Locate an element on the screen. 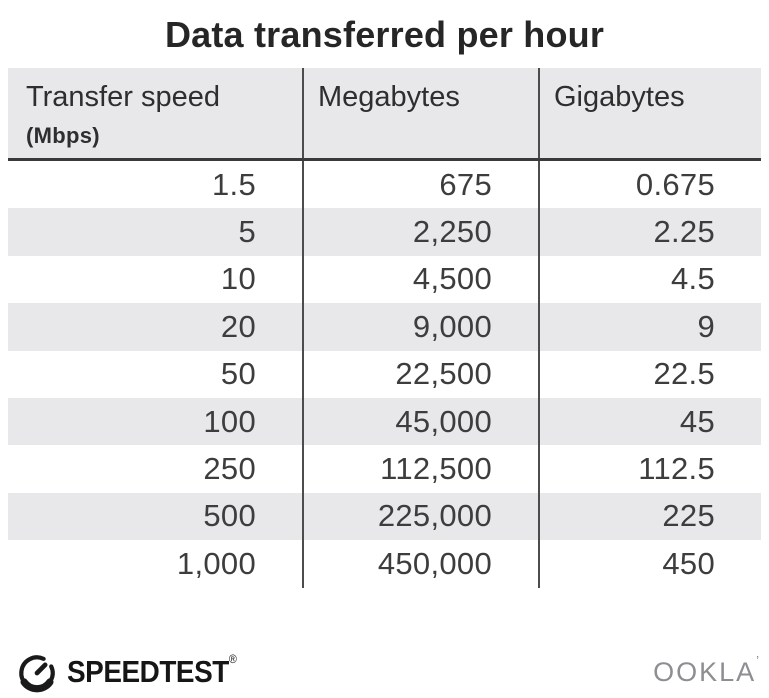  speedtest-wordmark: SPEEDTEST® is located at coordinates (152, 671).